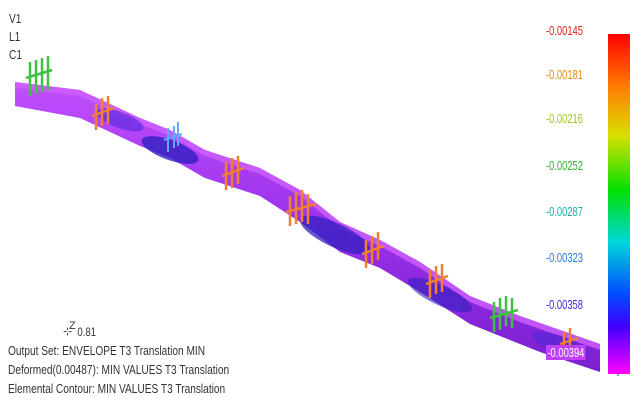  I want to click on view-labels: V1 L1 C1, so click(17, 37).